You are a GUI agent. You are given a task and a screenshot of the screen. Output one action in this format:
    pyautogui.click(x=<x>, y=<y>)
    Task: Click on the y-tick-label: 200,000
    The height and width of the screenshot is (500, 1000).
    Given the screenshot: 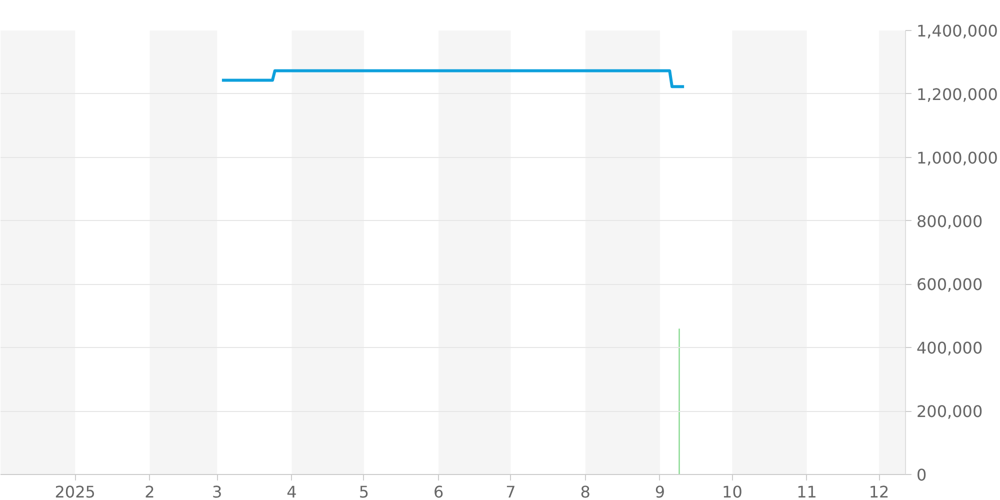 What is the action you would take?
    pyautogui.click(x=949, y=412)
    